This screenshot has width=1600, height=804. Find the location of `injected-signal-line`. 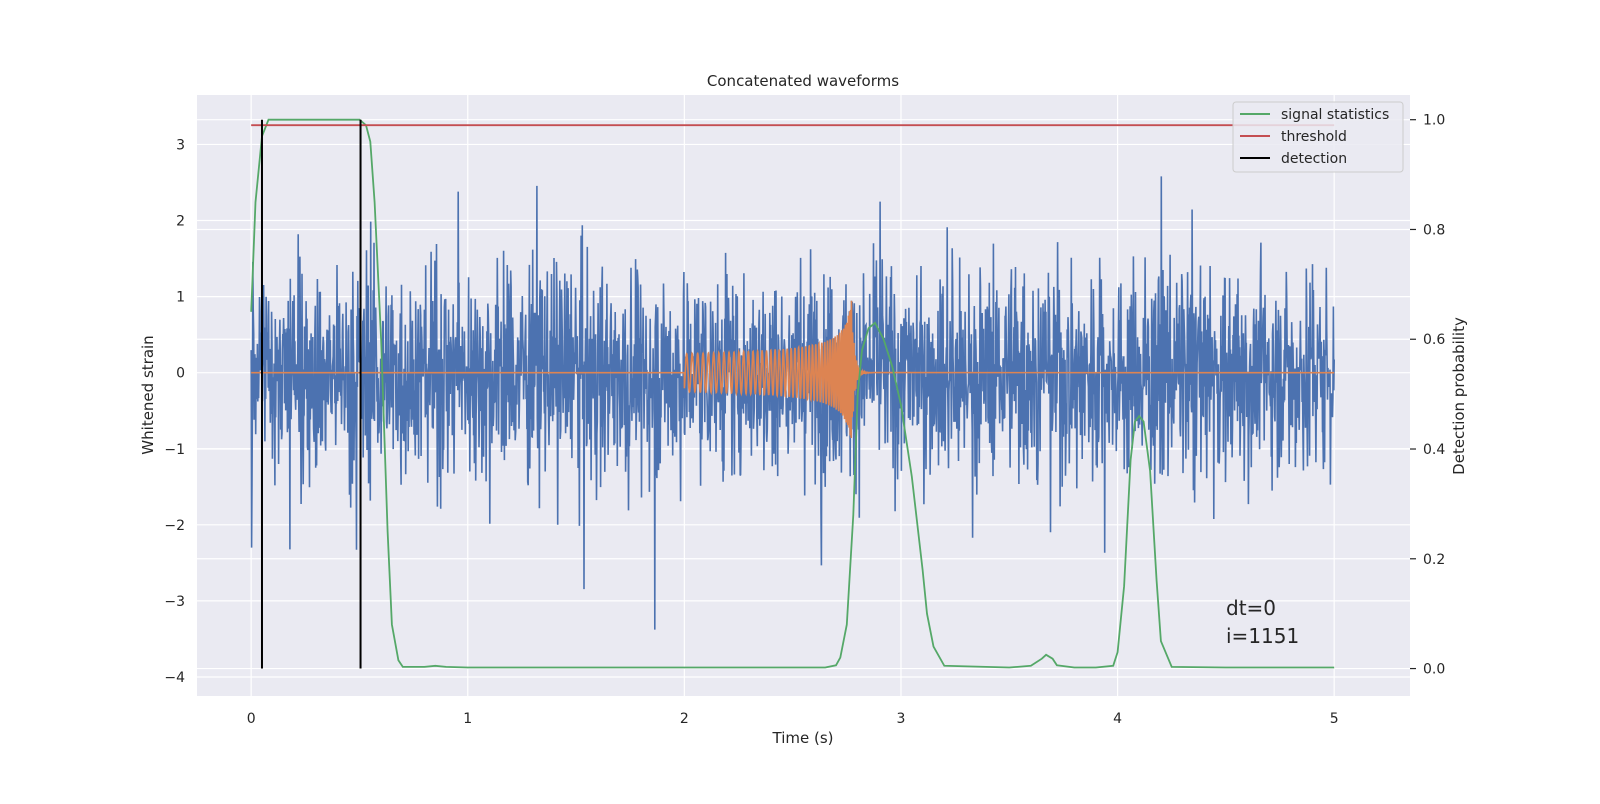

injected-signal-line is located at coordinates (793, 369).